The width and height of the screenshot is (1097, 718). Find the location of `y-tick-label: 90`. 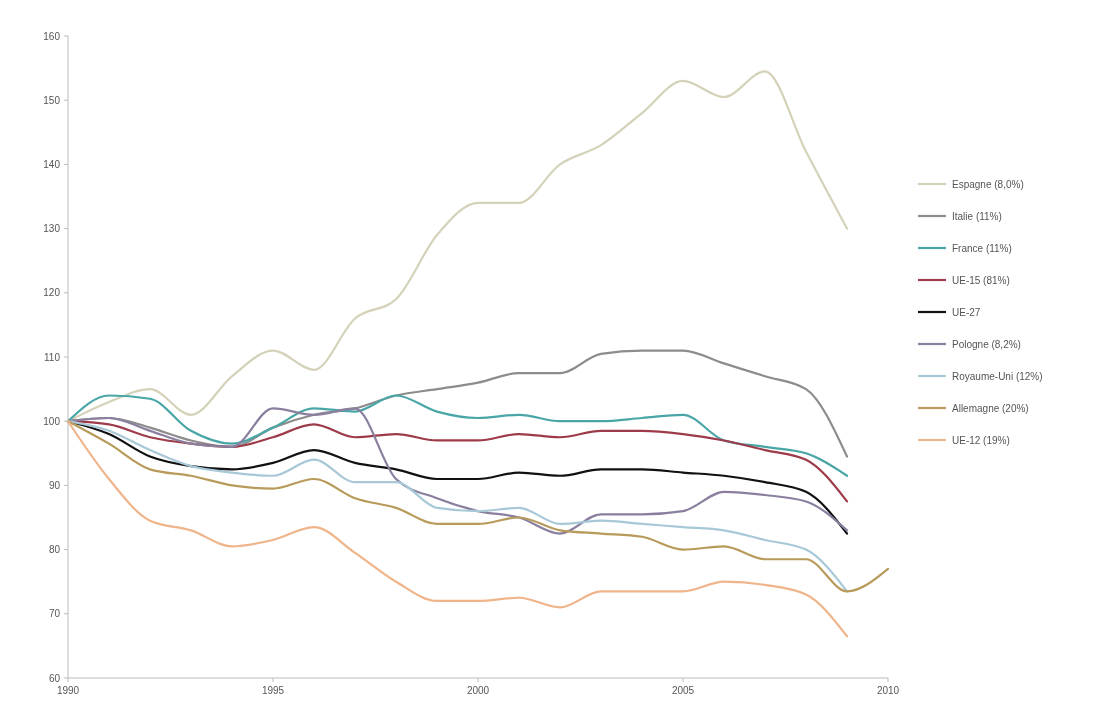

y-tick-label: 90 is located at coordinates (54, 485).